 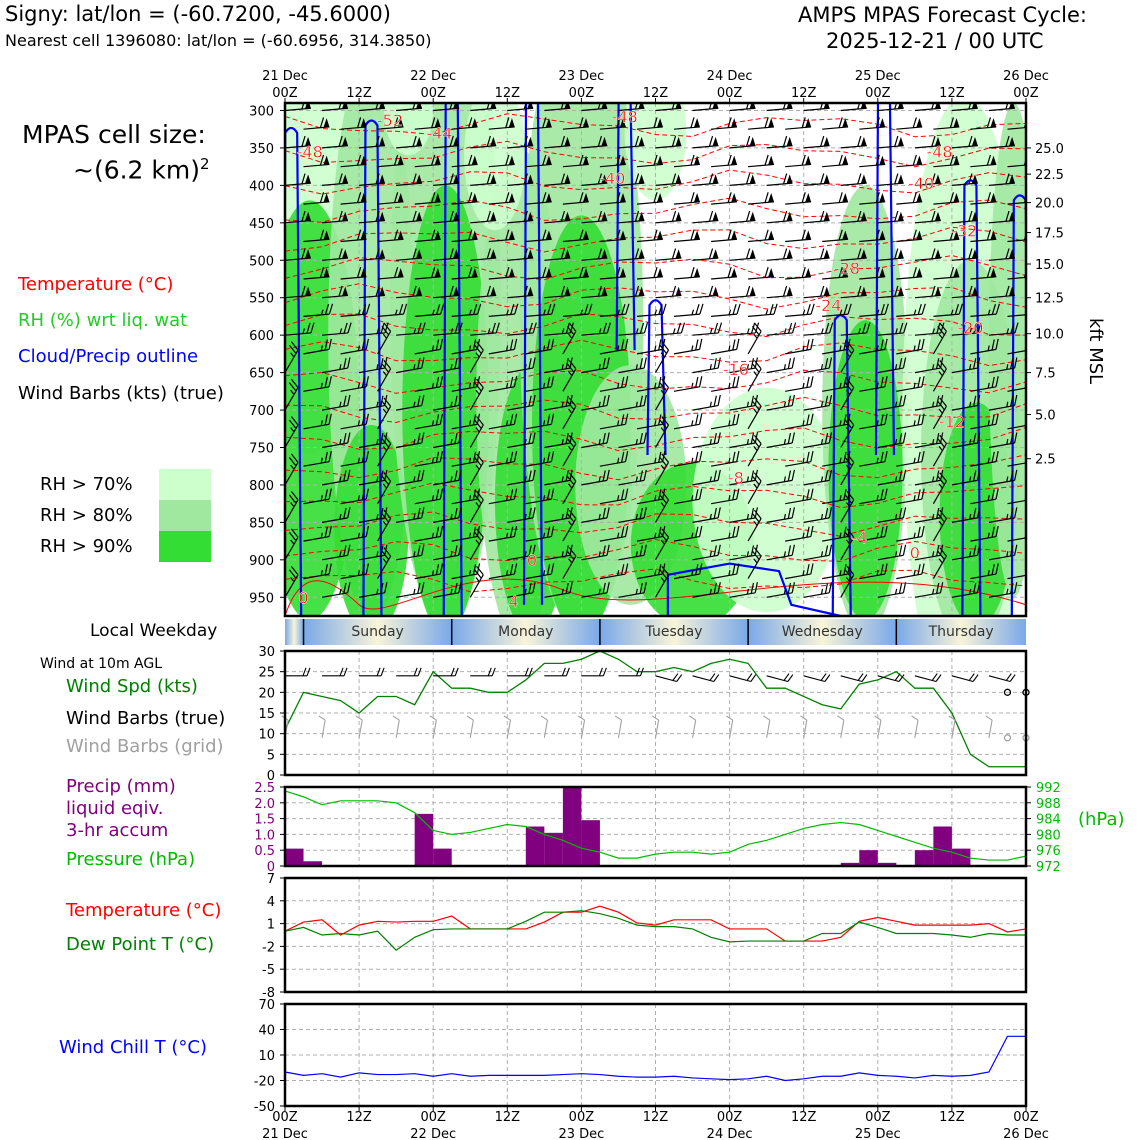 What do you see at coordinates (264, 820) in the screenshot?
I see `precip-axis-label: 1.5` at bounding box center [264, 820].